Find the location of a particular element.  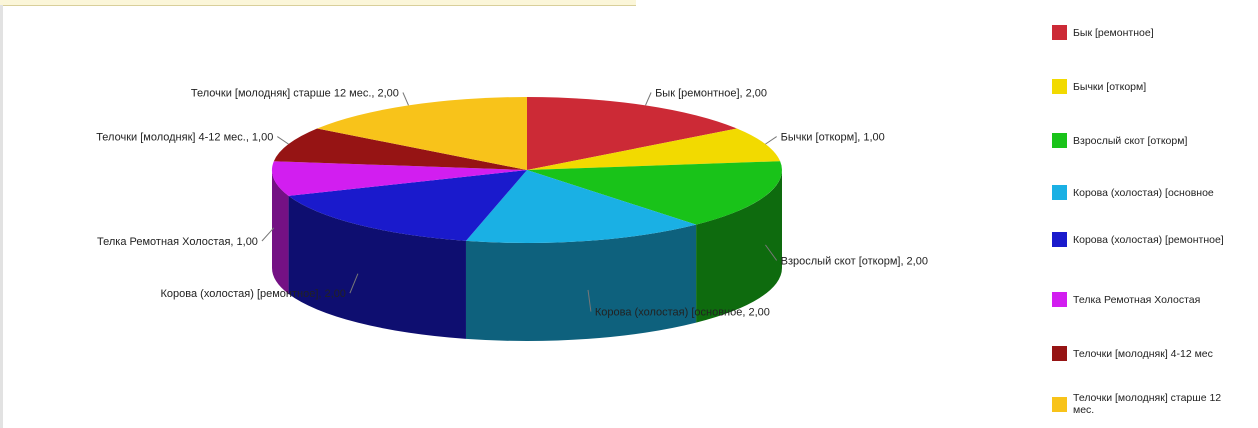

legend-item: Телка Ремотная Холостая is located at coordinates (1155, 299).